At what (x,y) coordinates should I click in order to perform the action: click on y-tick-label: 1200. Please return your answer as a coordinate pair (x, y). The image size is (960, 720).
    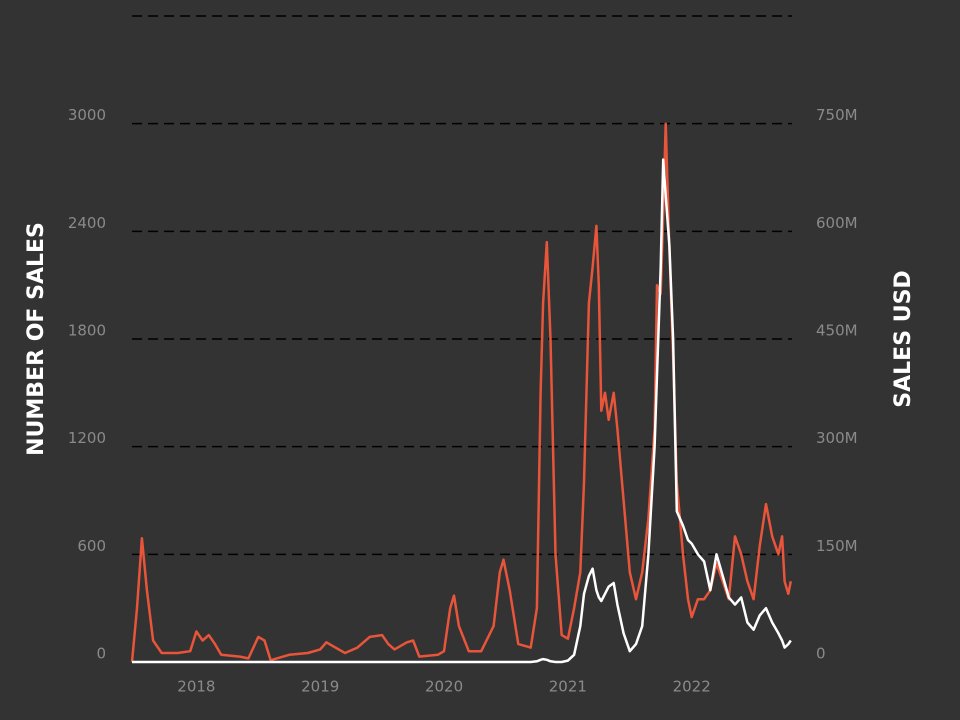
    Looking at the image, I should click on (87, 438).